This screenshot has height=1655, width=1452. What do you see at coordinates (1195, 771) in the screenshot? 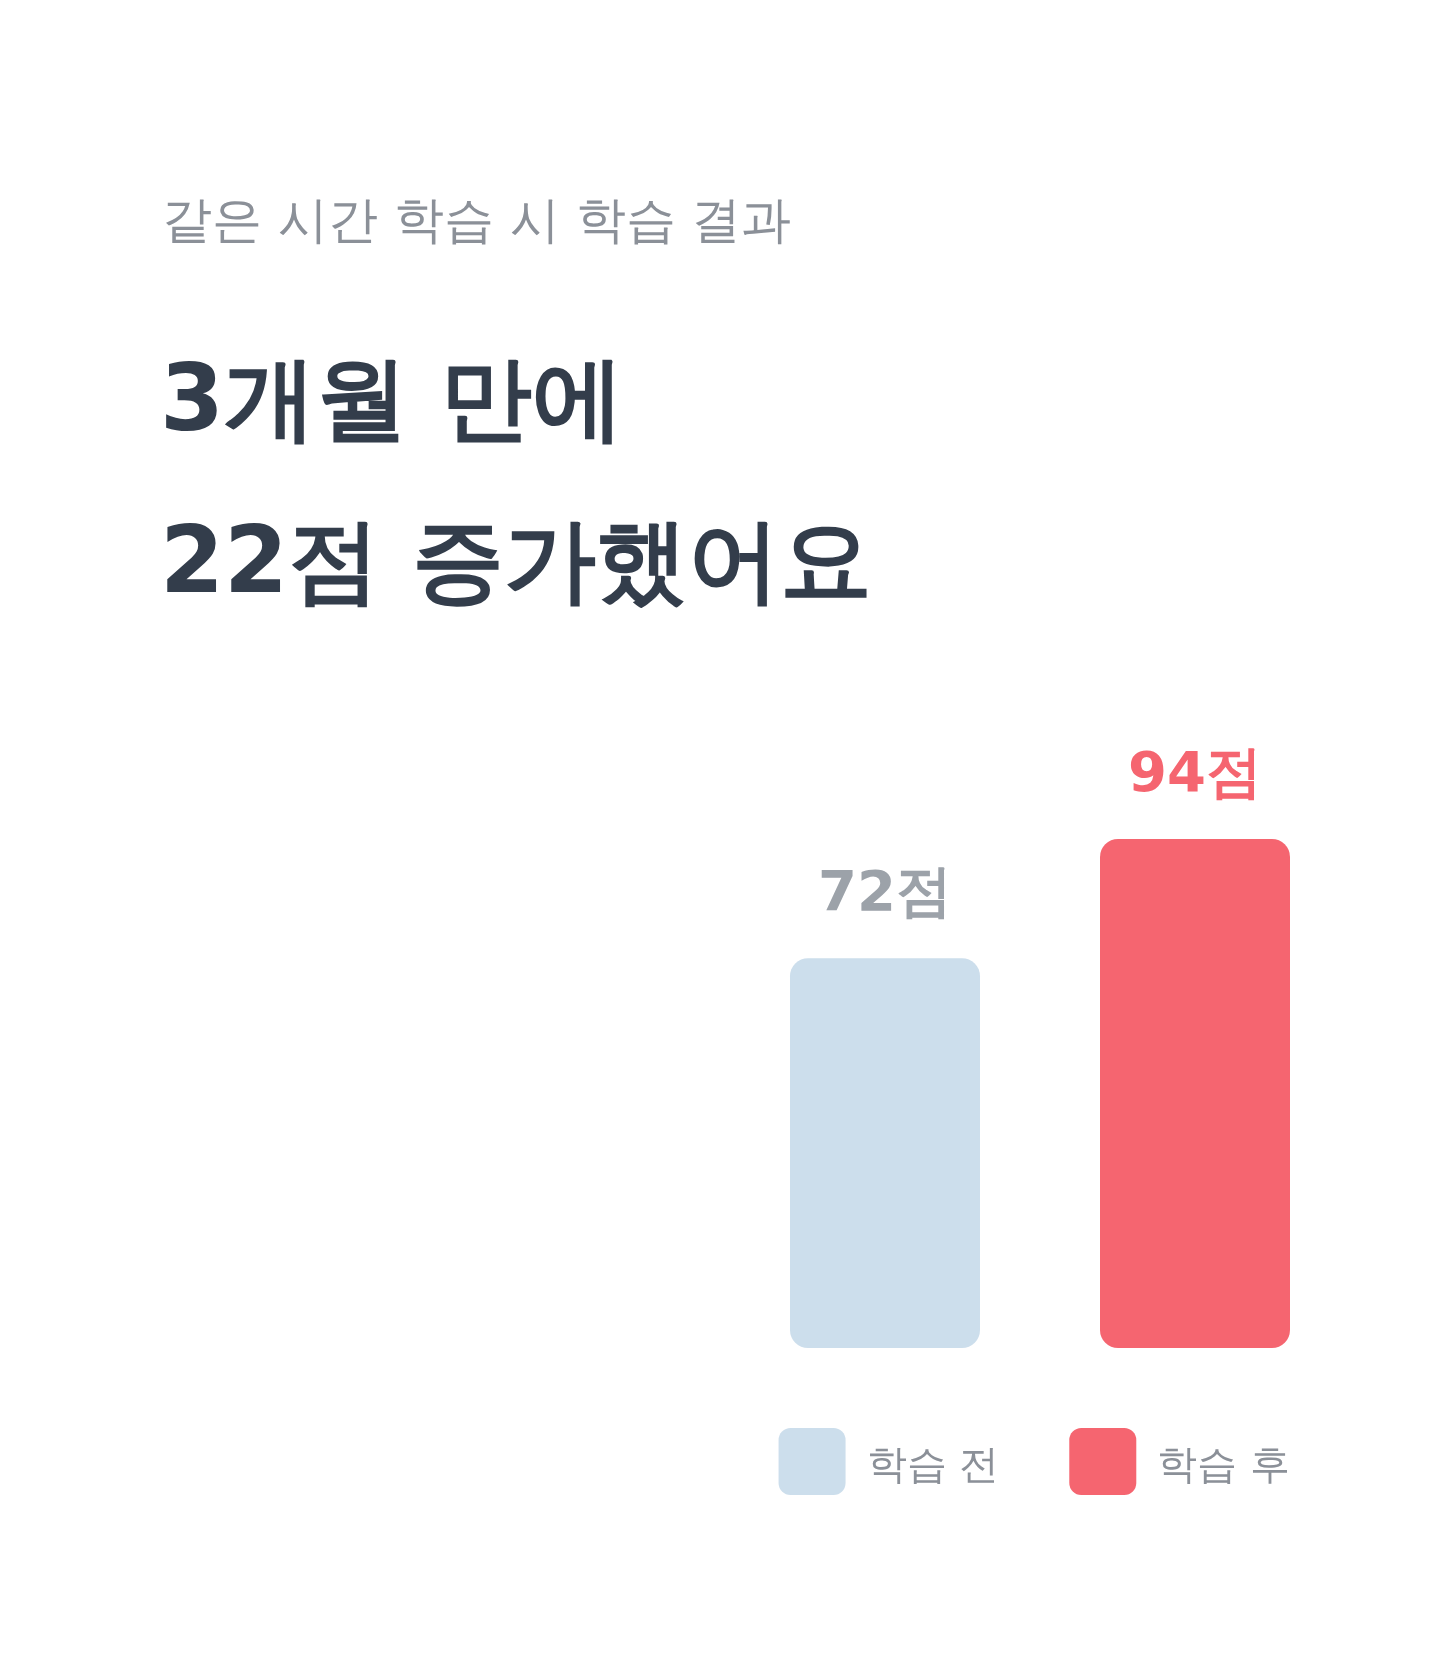
I see `data-label: 94점` at bounding box center [1195, 771].